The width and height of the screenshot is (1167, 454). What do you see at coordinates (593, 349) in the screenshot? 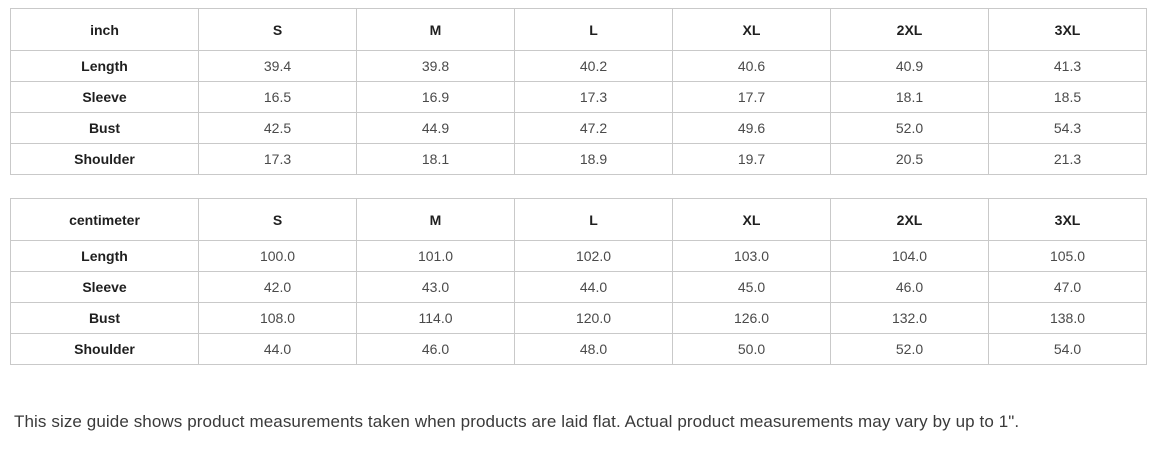
I see `measurement-value-cell: 48.0` at bounding box center [593, 349].